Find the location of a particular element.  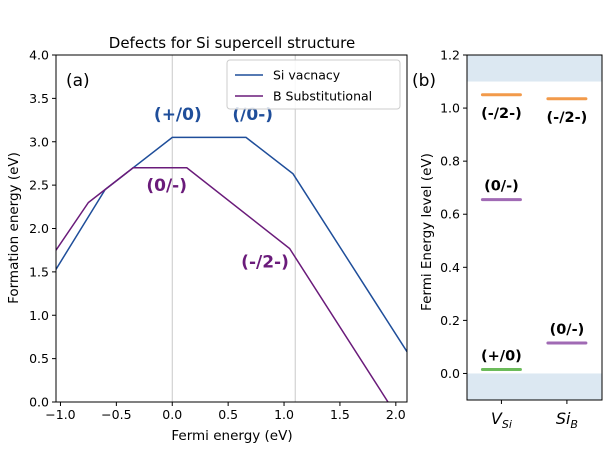

legend: Si vacnacy B Substitutional is located at coordinates (313, 84).